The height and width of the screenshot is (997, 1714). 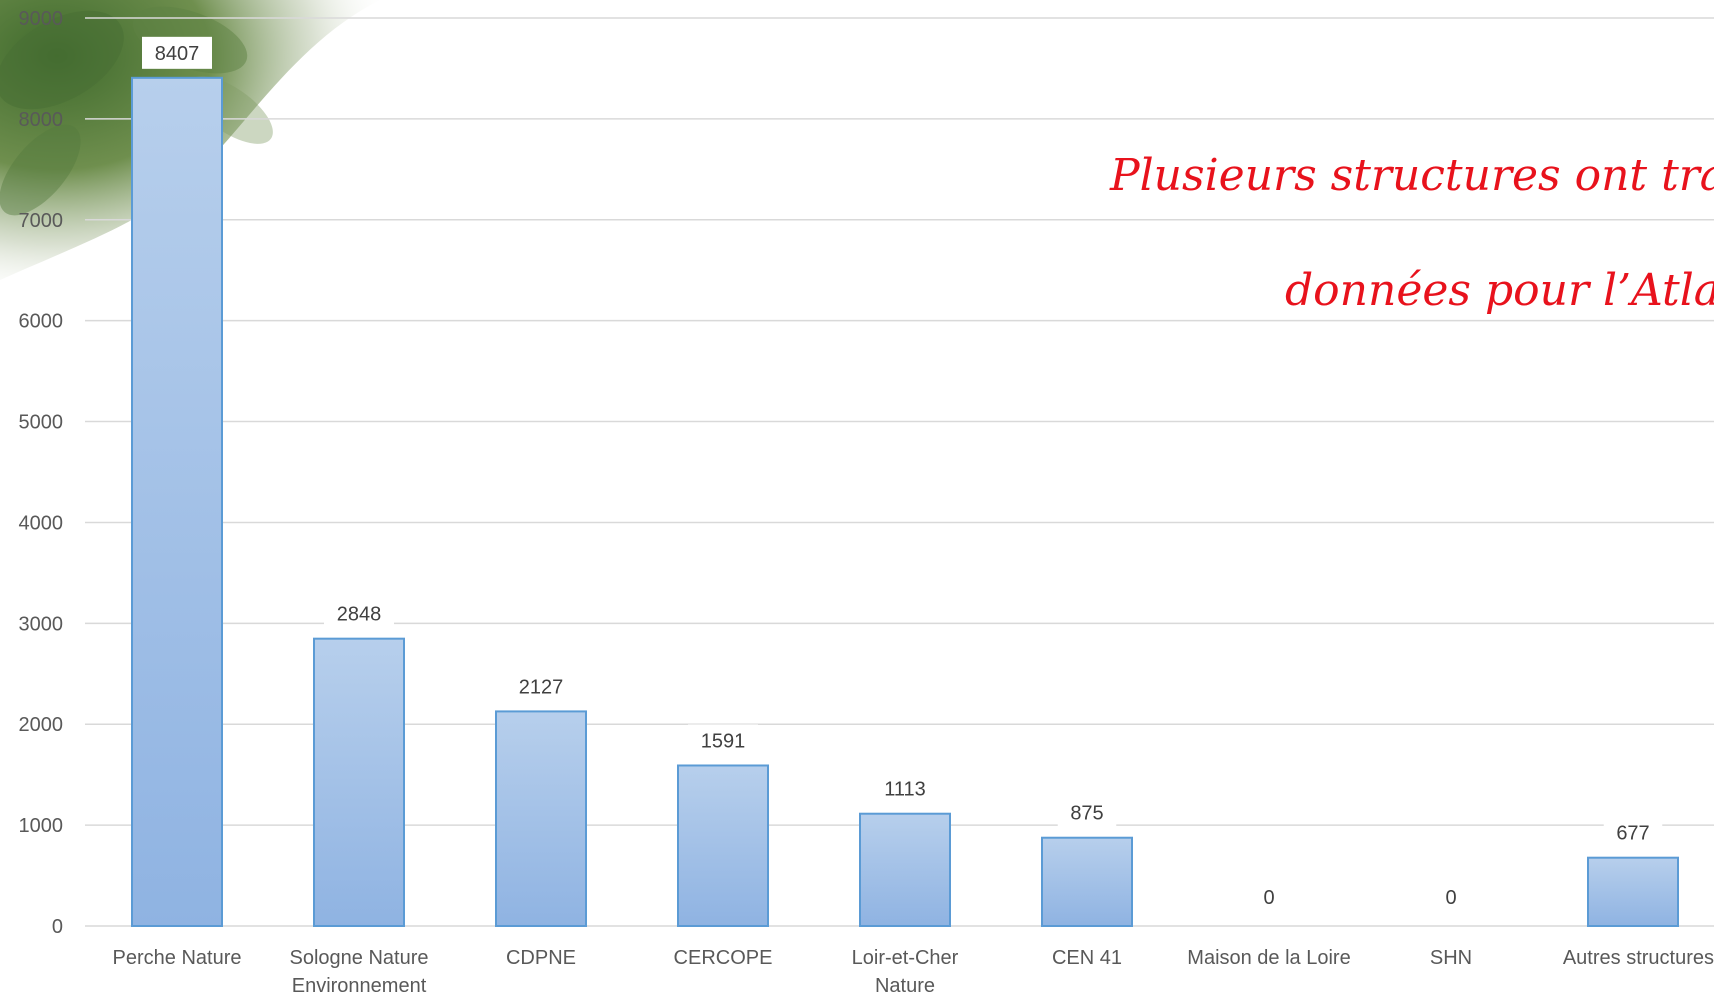 What do you see at coordinates (723, 958) in the screenshot?
I see `x-tick-label: CERCOPE` at bounding box center [723, 958].